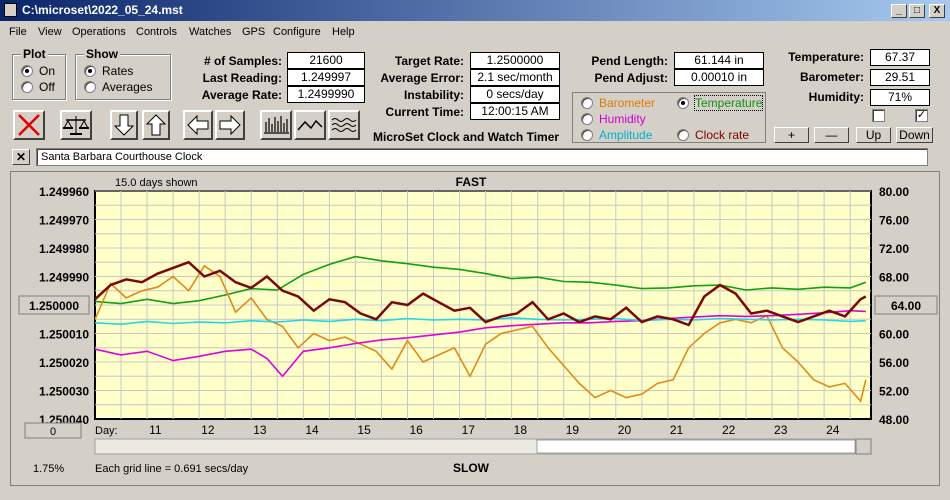 The height and width of the screenshot is (500, 950). Describe the element at coordinates (297, 32) in the screenshot. I see `menu-configure: Configure` at that location.